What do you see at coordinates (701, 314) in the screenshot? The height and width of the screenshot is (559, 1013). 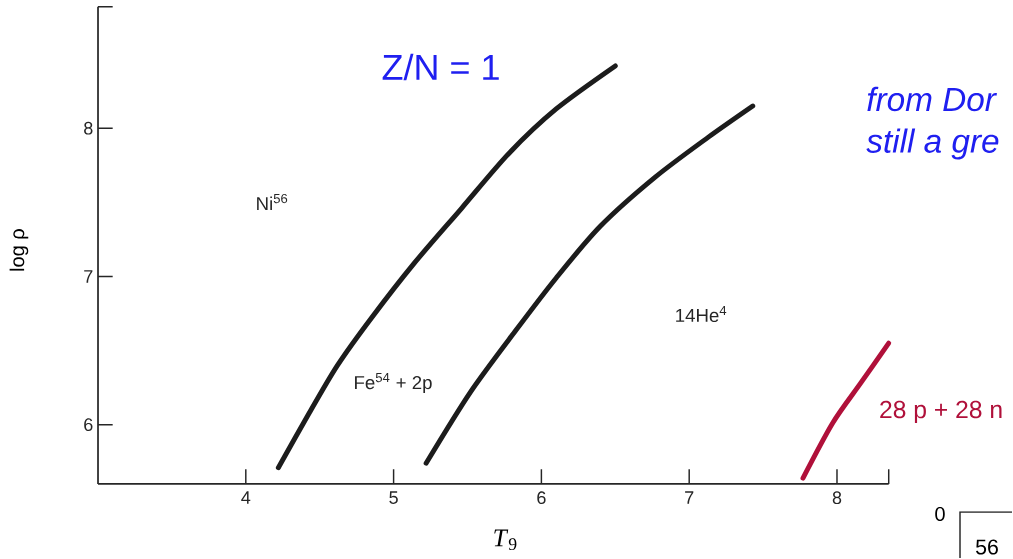 I see `annotation: 14He$^{4}$` at bounding box center [701, 314].